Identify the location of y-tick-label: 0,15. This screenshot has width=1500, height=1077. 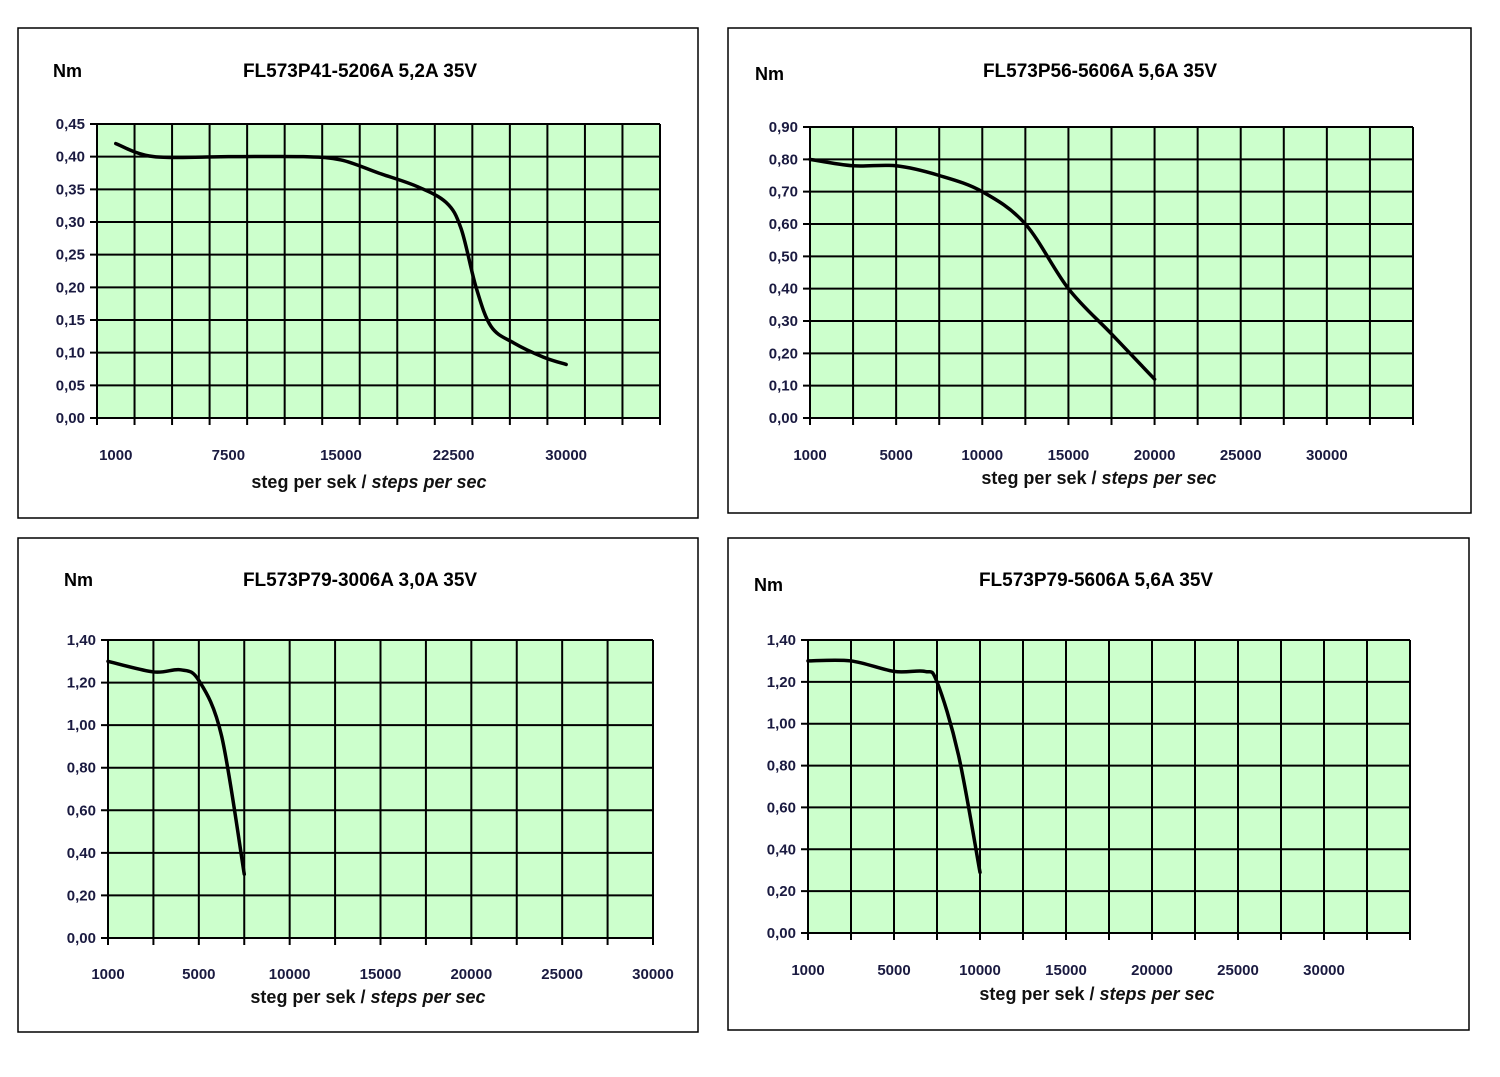
(70, 320).